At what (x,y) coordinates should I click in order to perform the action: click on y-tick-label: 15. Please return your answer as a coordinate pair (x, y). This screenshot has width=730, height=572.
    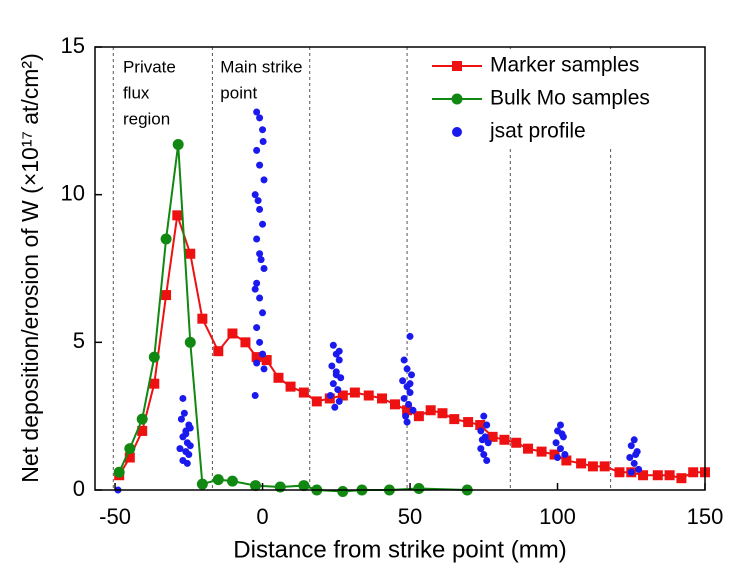
    Looking at the image, I should click on (73, 45).